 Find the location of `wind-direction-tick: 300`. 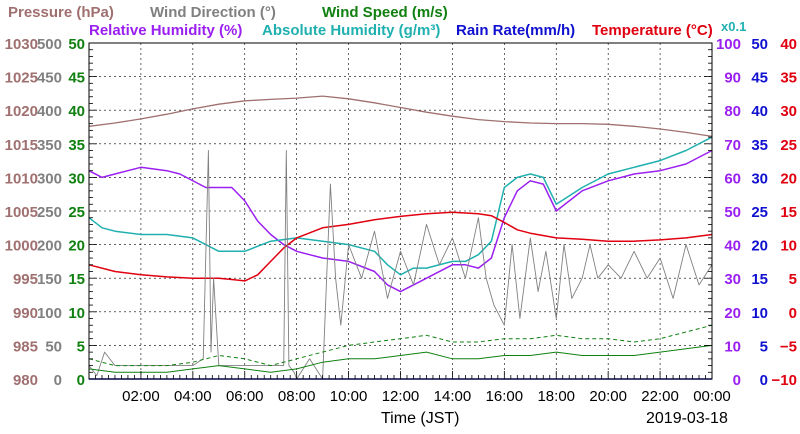

wind-direction-tick: 300 is located at coordinates (49, 178).